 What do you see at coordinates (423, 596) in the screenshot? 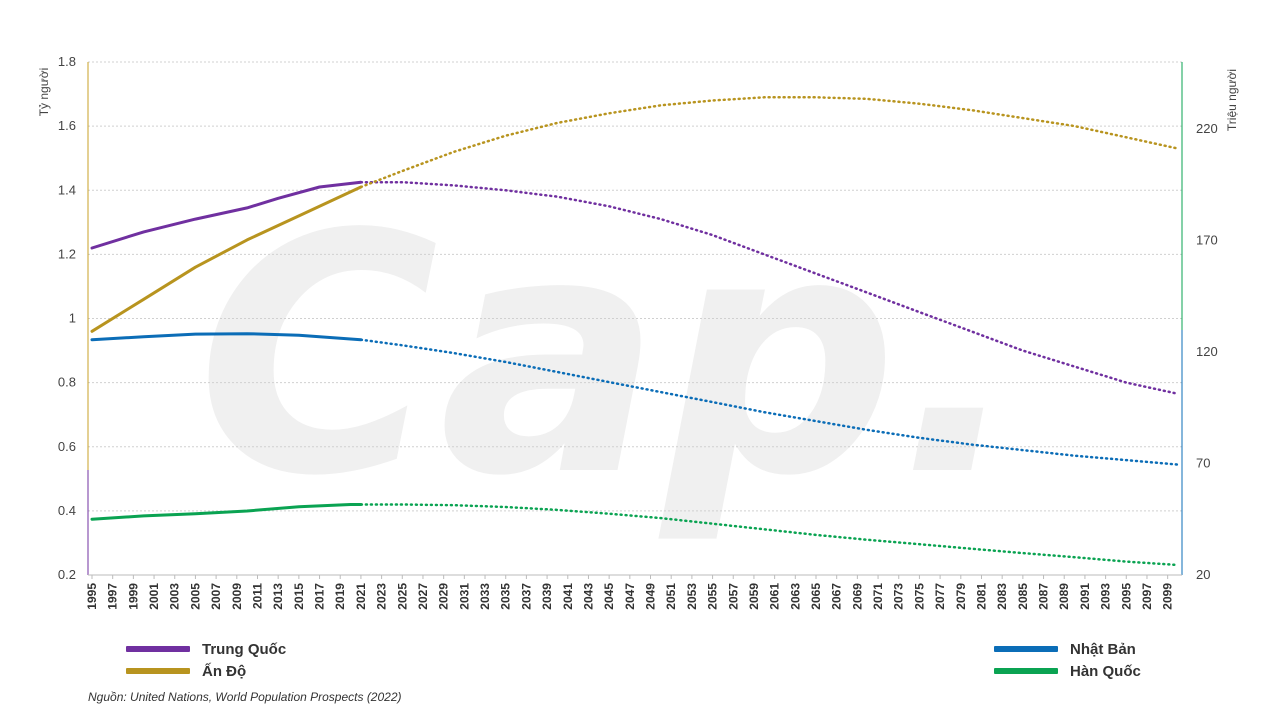
I see `x-tick-label: 2027` at bounding box center [423, 596].